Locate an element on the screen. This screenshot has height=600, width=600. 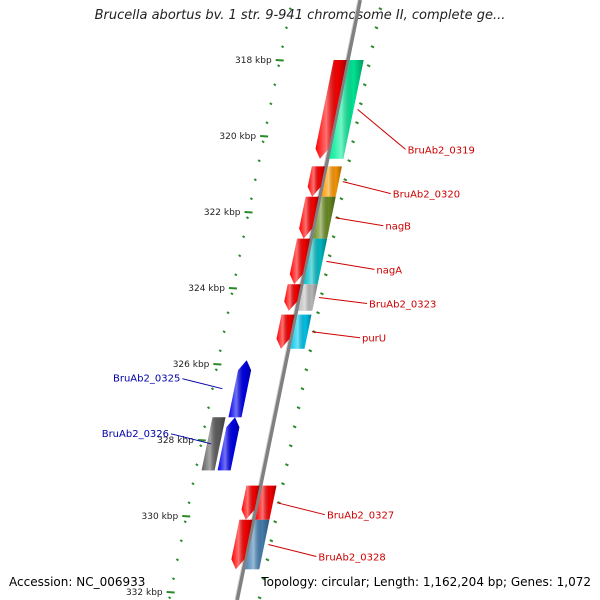
tick-label: 324 kbp is located at coordinates (206, 289).